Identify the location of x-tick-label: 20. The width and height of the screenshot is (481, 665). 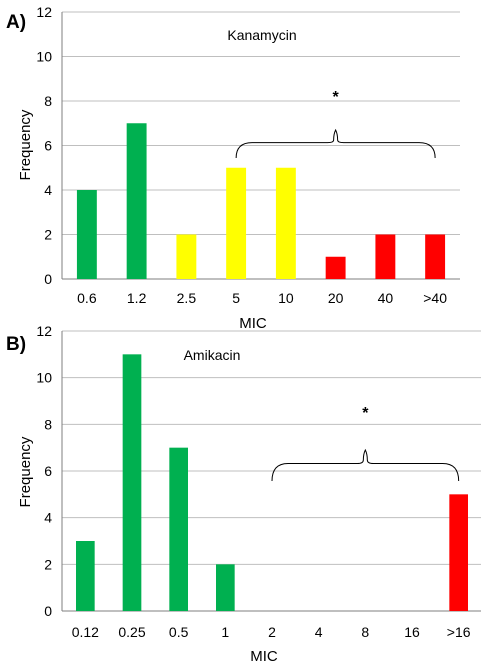
(336, 298).